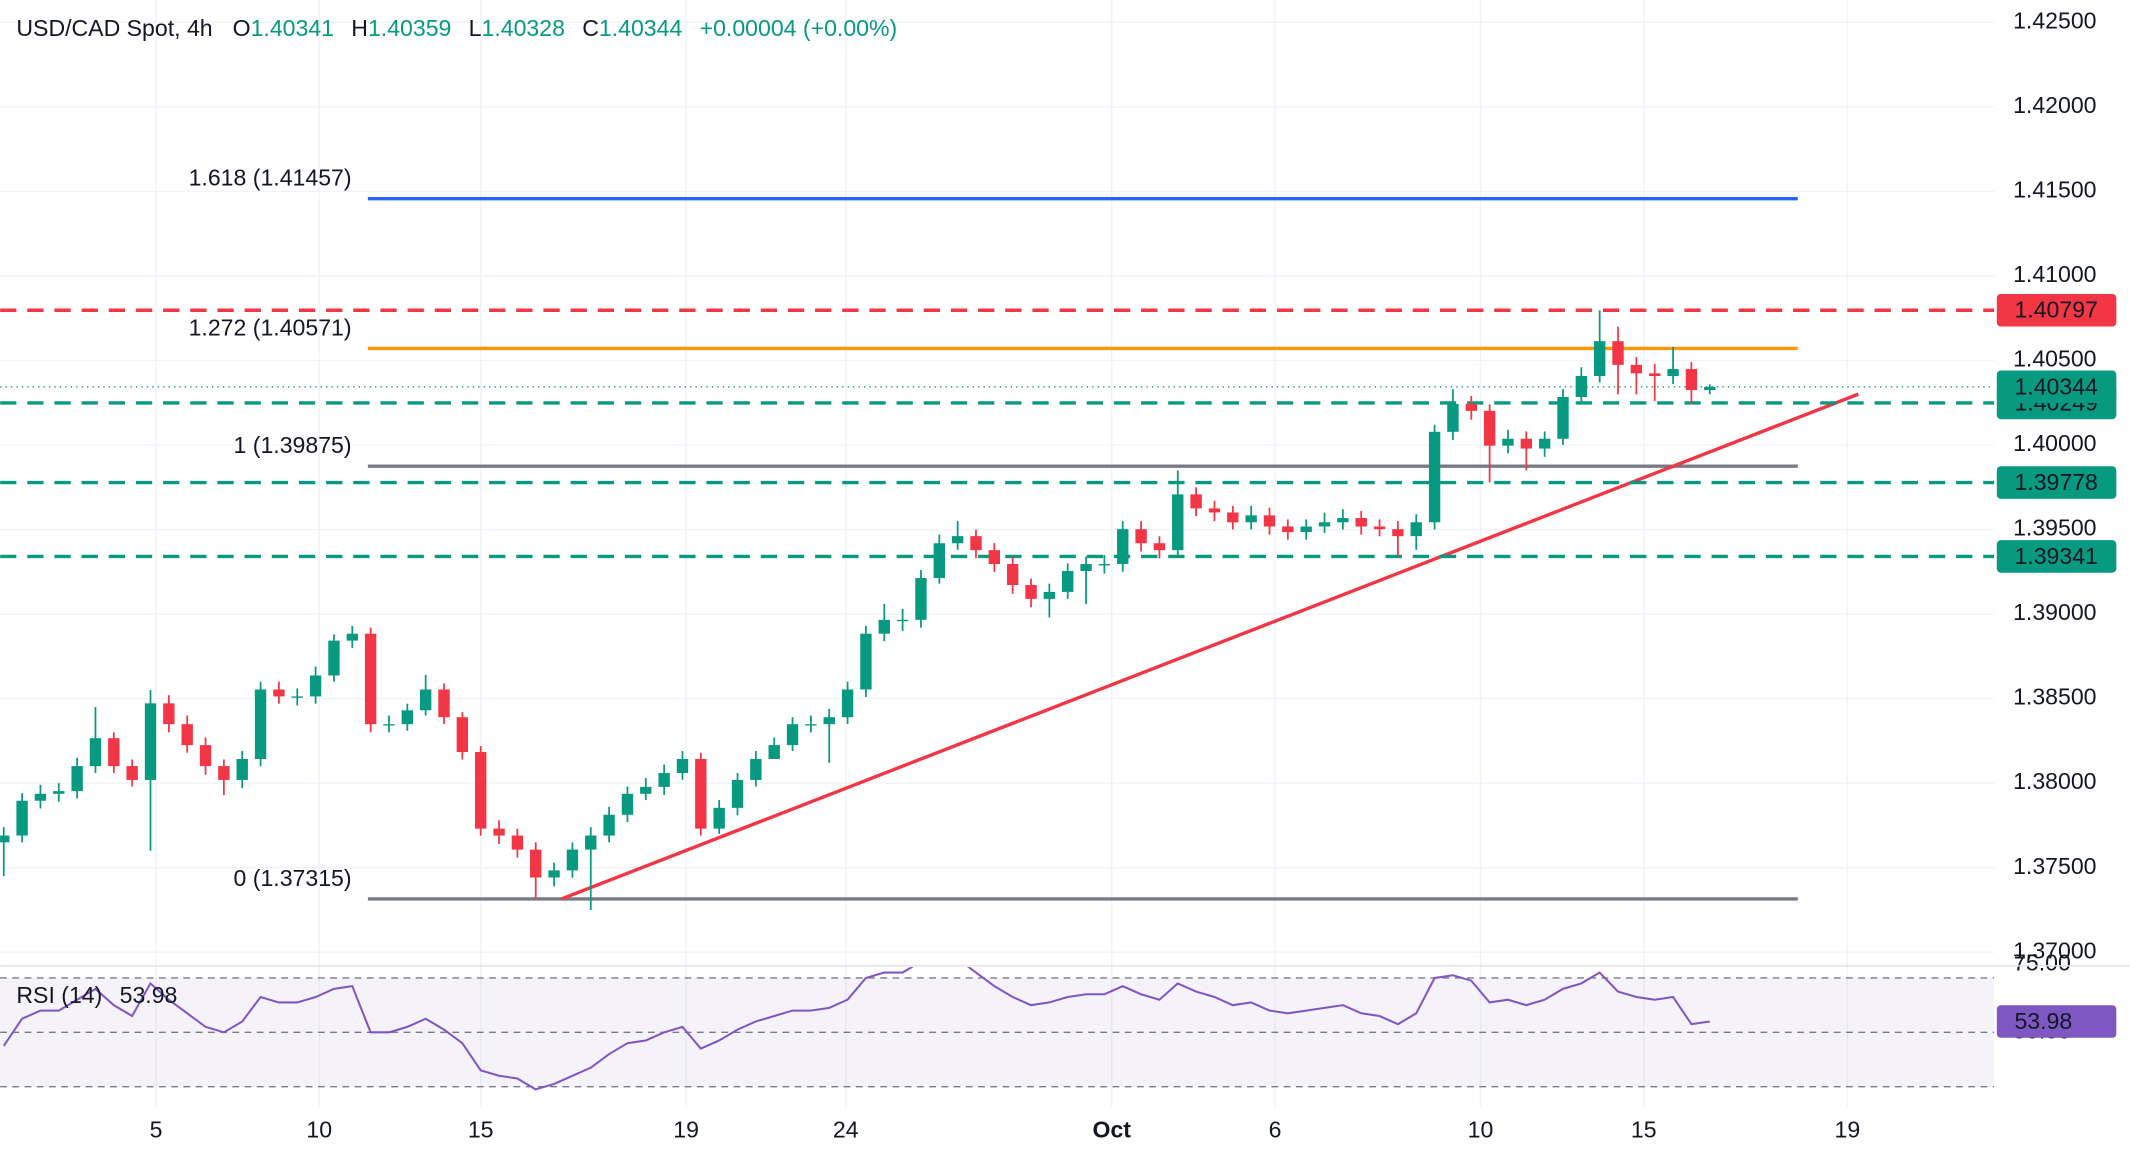 The image size is (2130, 1160). I want to click on rsi-badge-label: 53.98, so click(2043, 1021).